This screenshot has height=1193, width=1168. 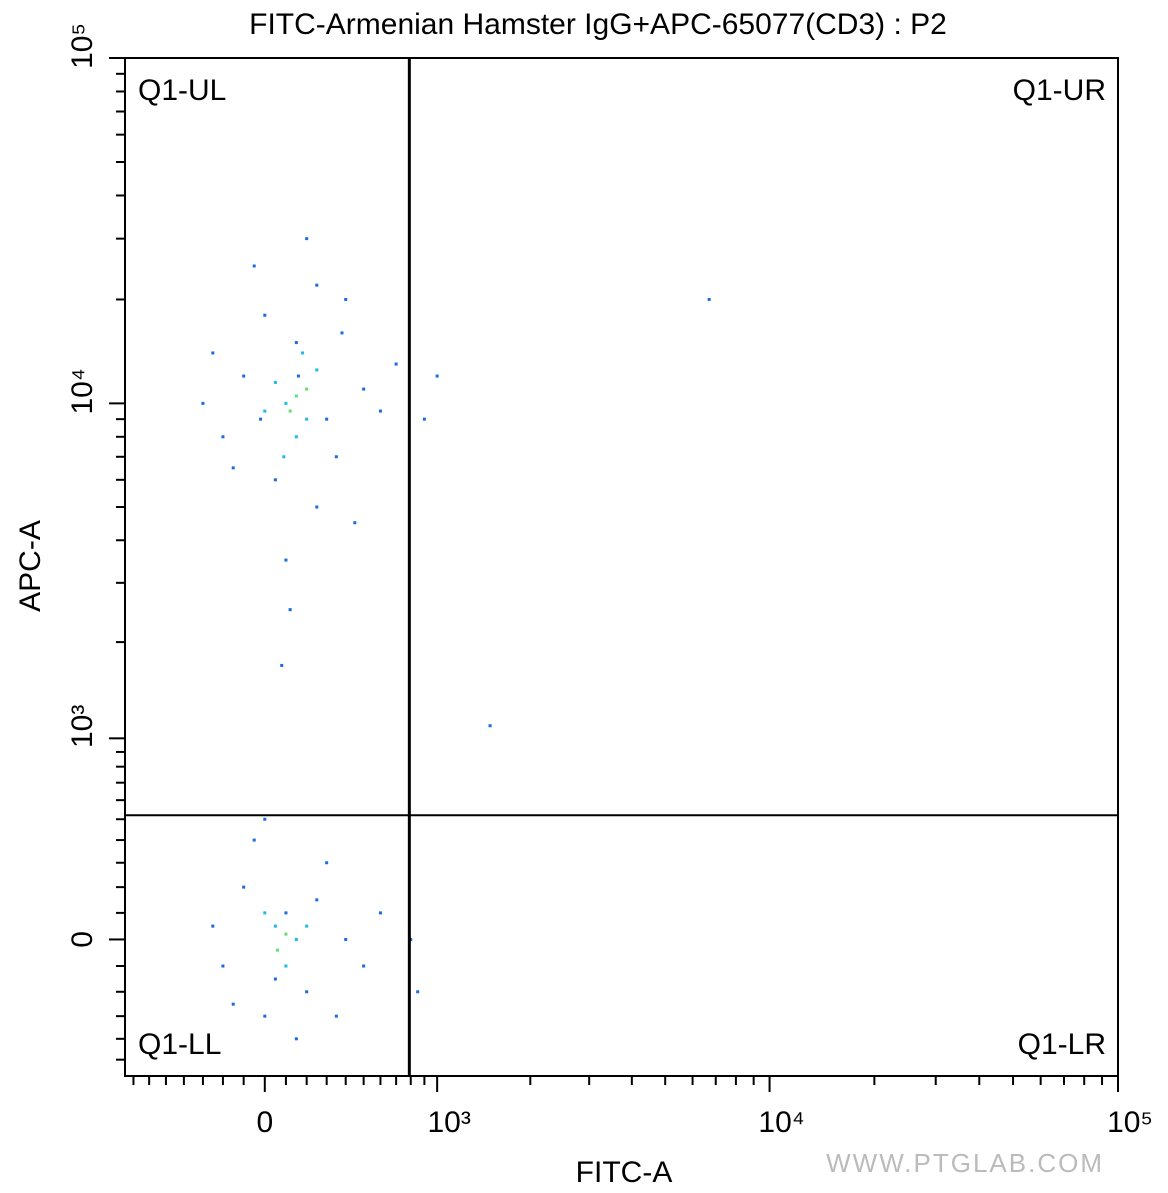 What do you see at coordinates (1059, 90) in the screenshot?
I see `quadrant-label: Q1-UR` at bounding box center [1059, 90].